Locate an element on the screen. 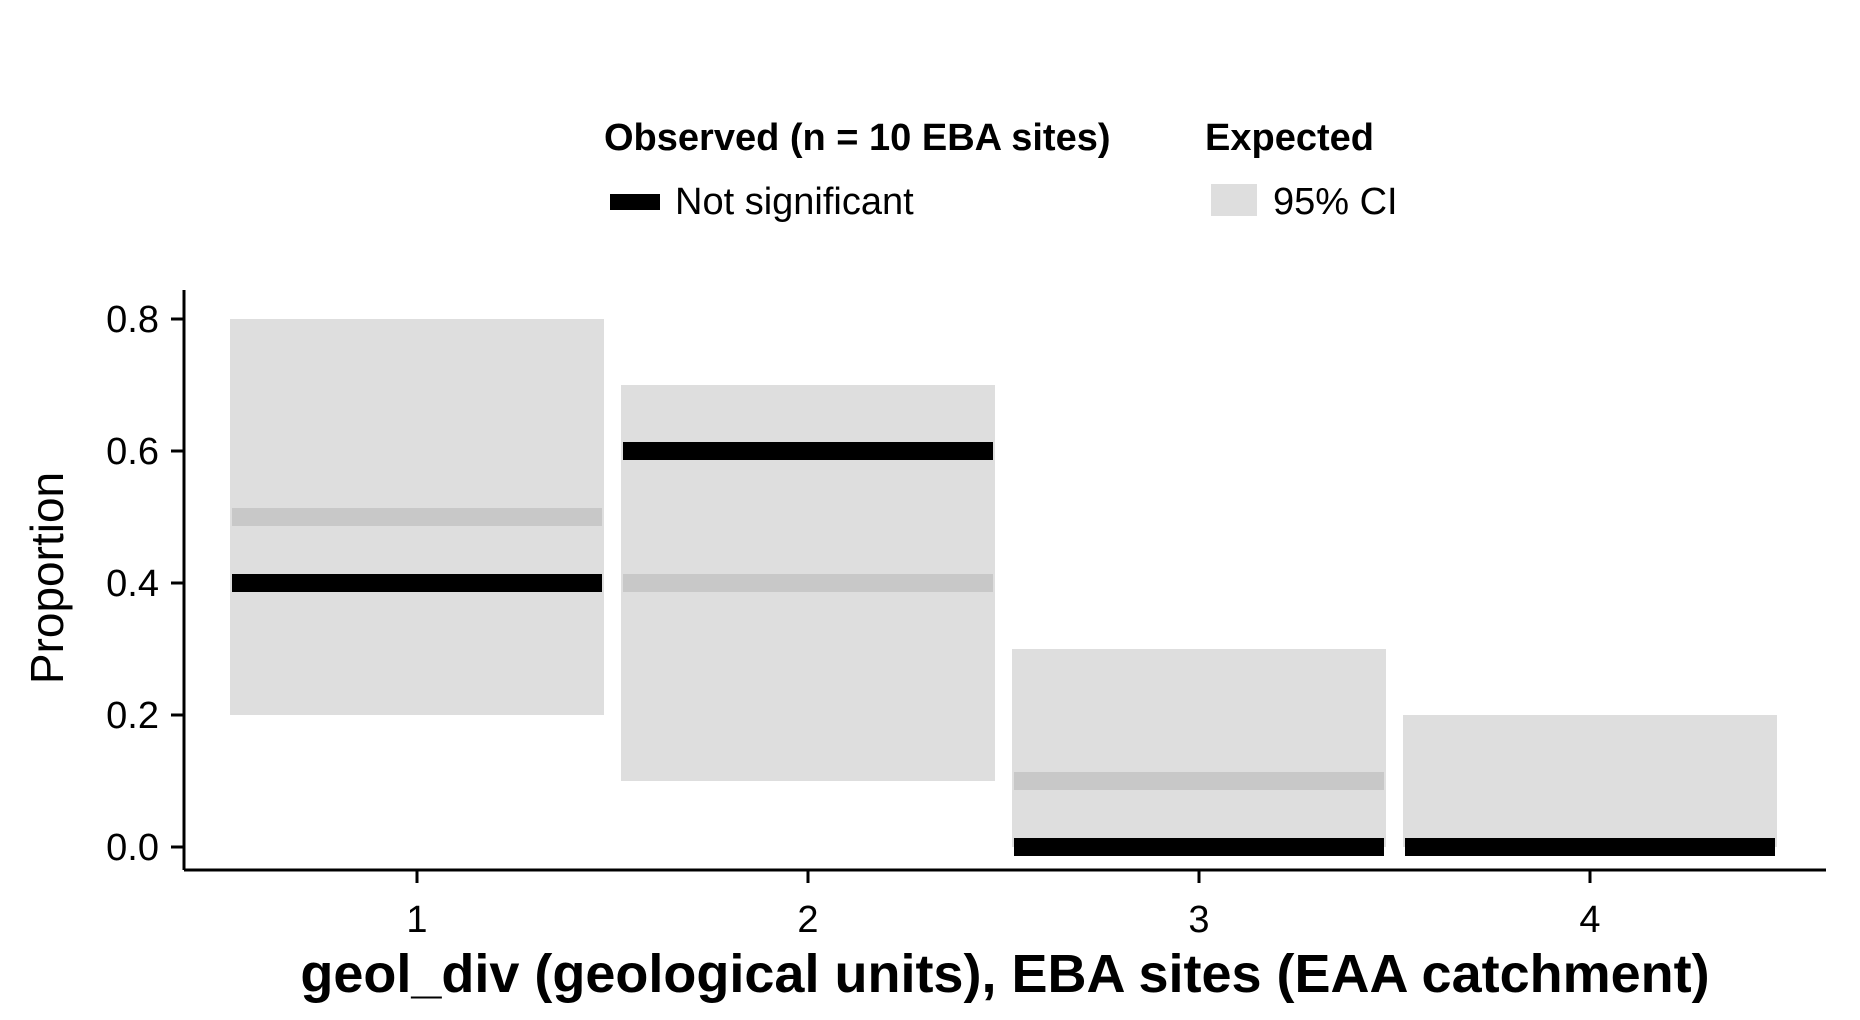 This screenshot has height=1020, width=1860. x-tick-label-3: 3 is located at coordinates (1198, 920).